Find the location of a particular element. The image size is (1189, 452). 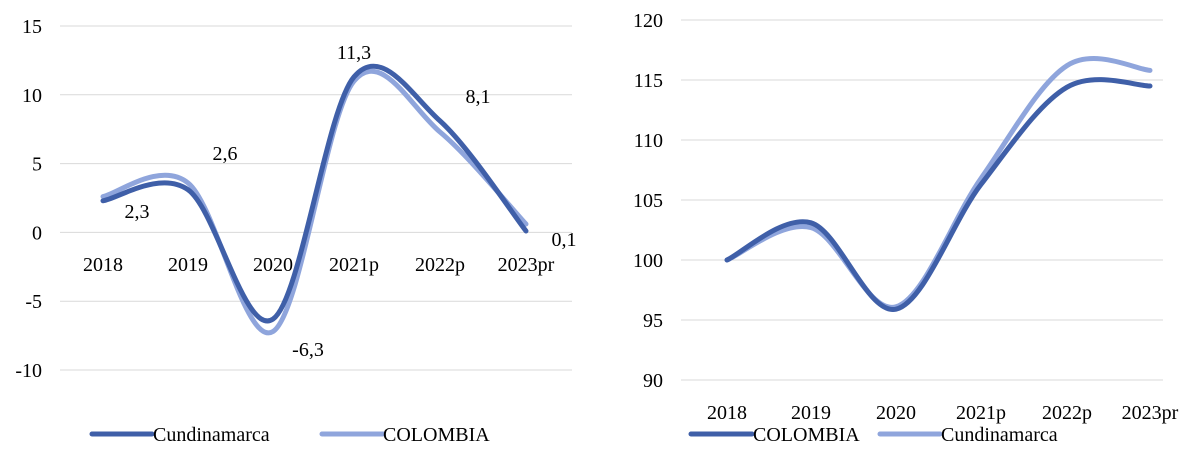

data-label: -6,3 is located at coordinates (308, 350).